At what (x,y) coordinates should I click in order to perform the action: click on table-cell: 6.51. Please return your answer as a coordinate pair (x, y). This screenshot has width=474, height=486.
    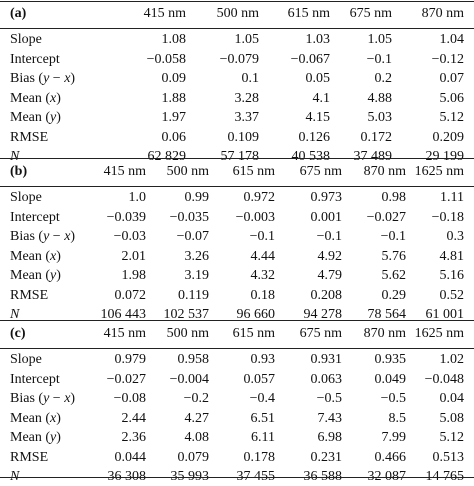
    Looking at the image, I should click on (263, 418).